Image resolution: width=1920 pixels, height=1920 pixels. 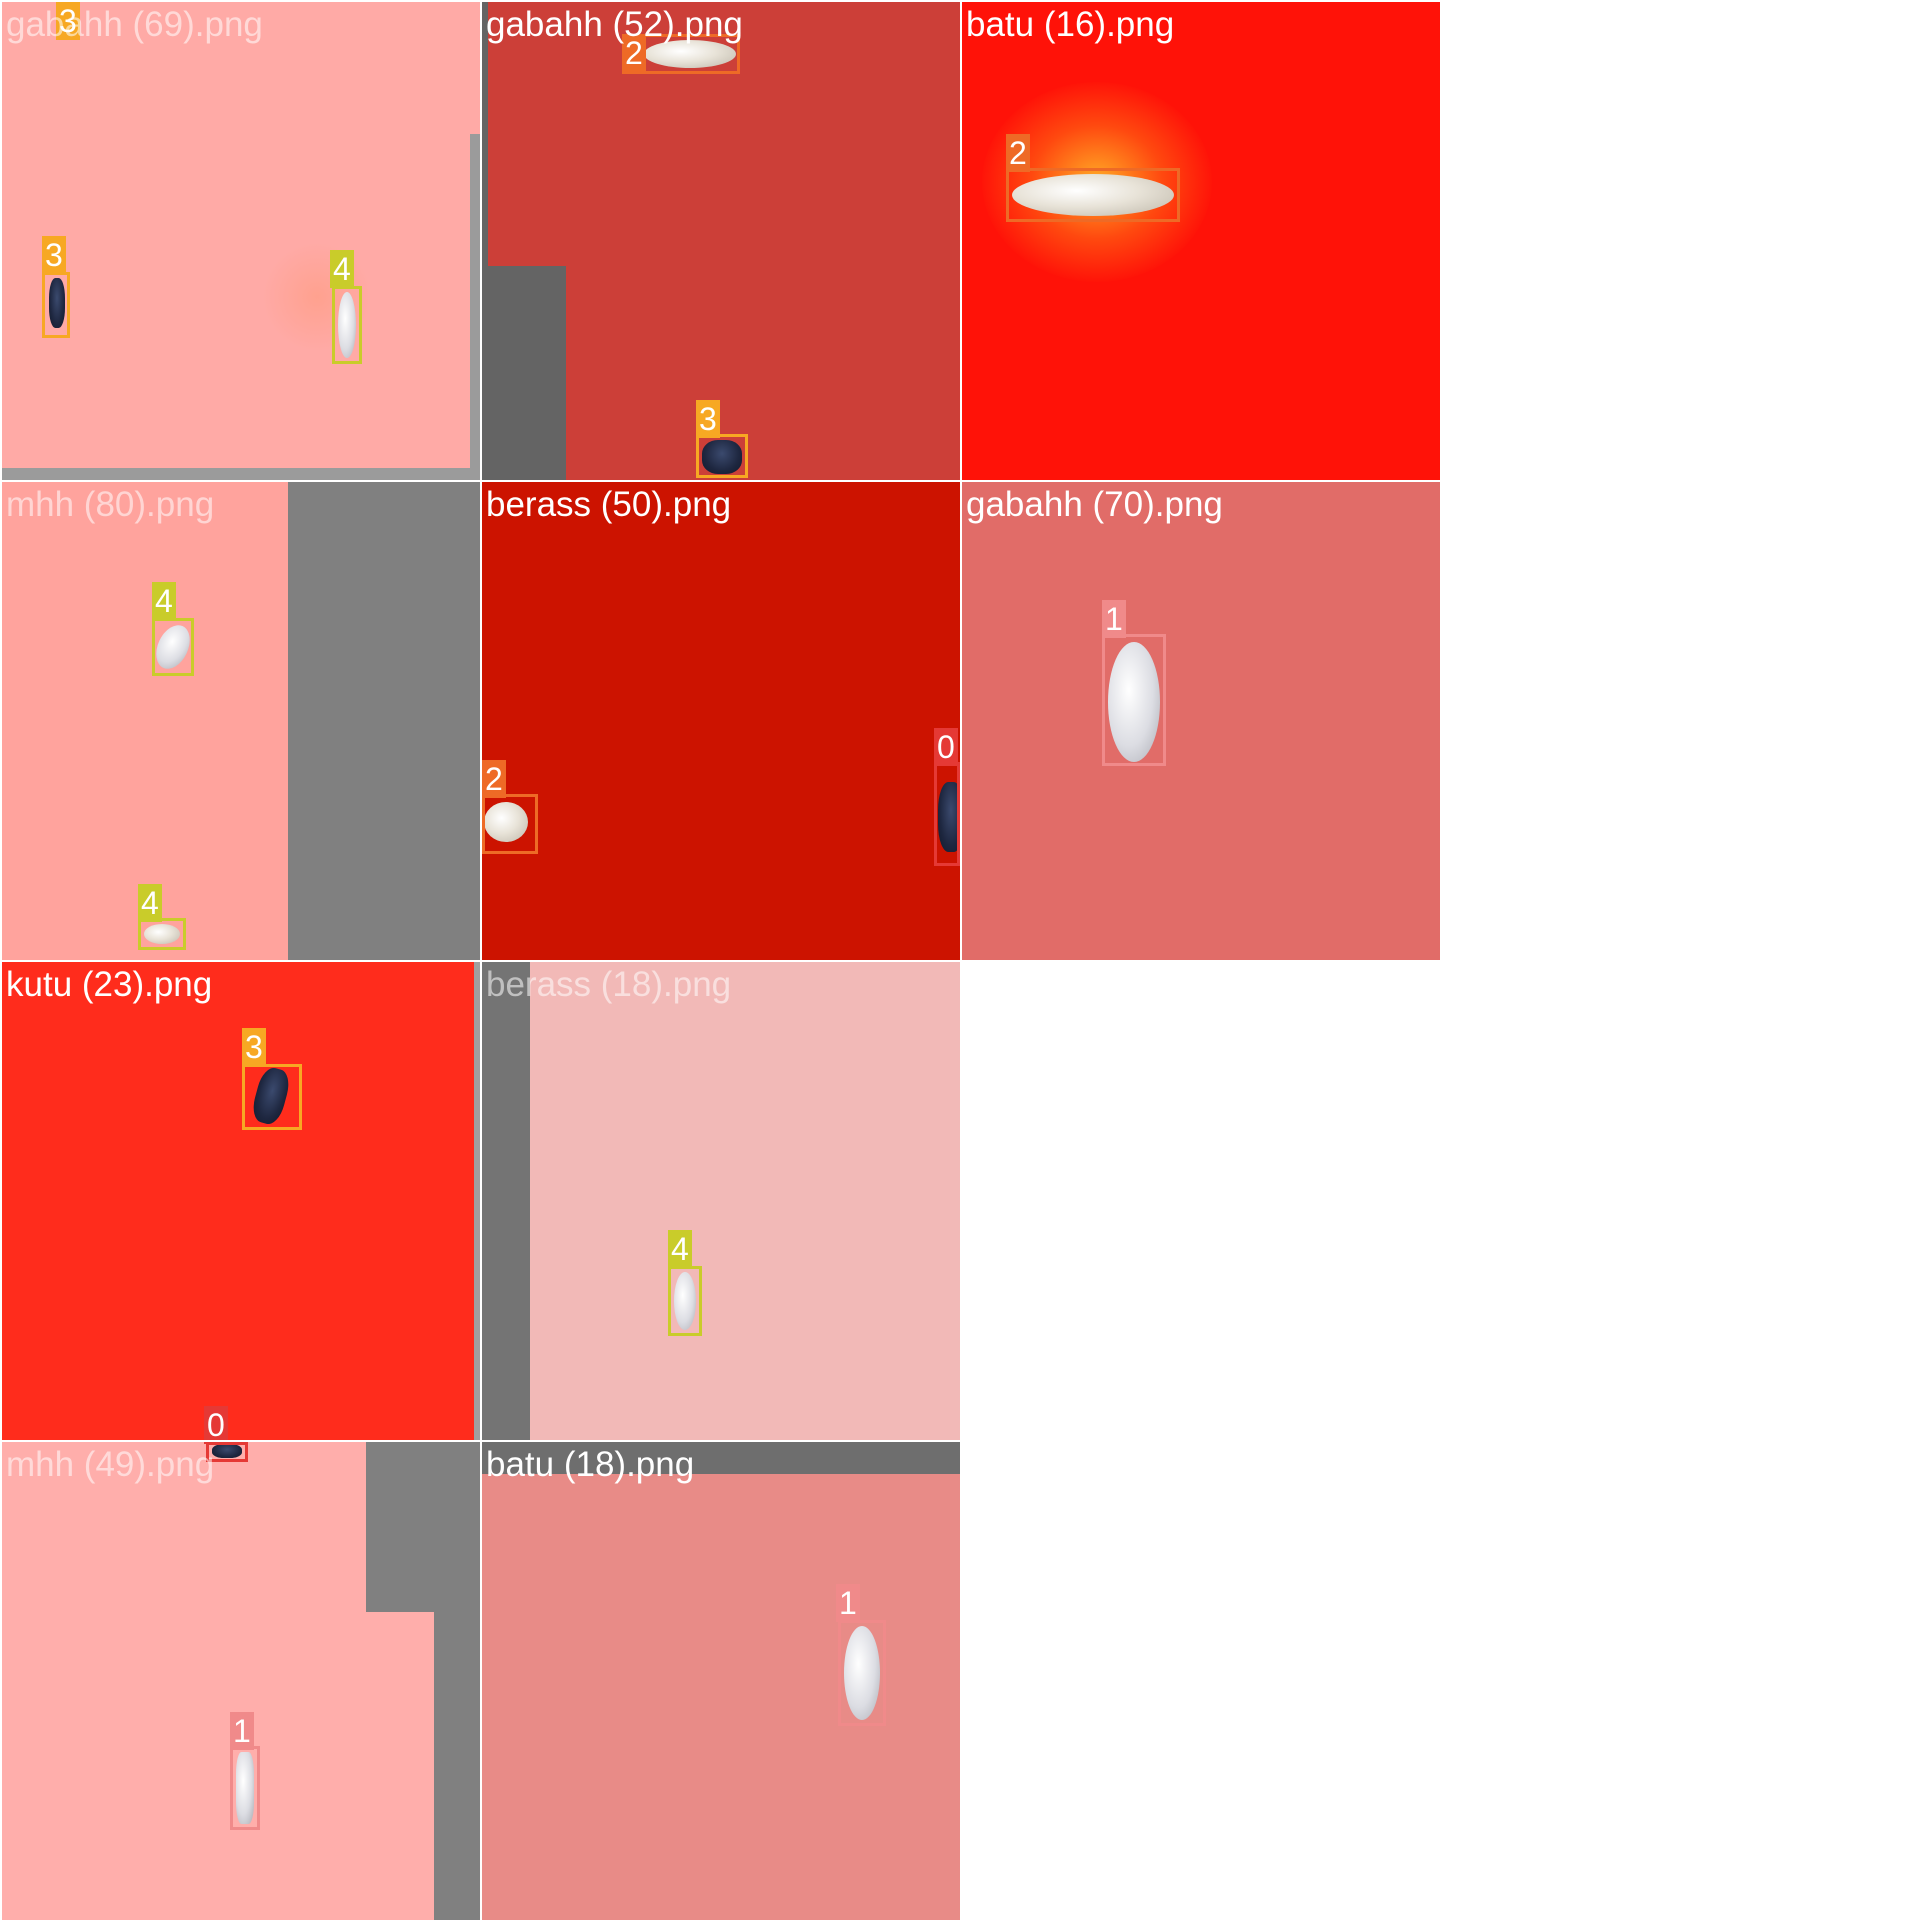 What do you see at coordinates (110, 1464) in the screenshot?
I see `tile-title: mhh (49).png` at bounding box center [110, 1464].